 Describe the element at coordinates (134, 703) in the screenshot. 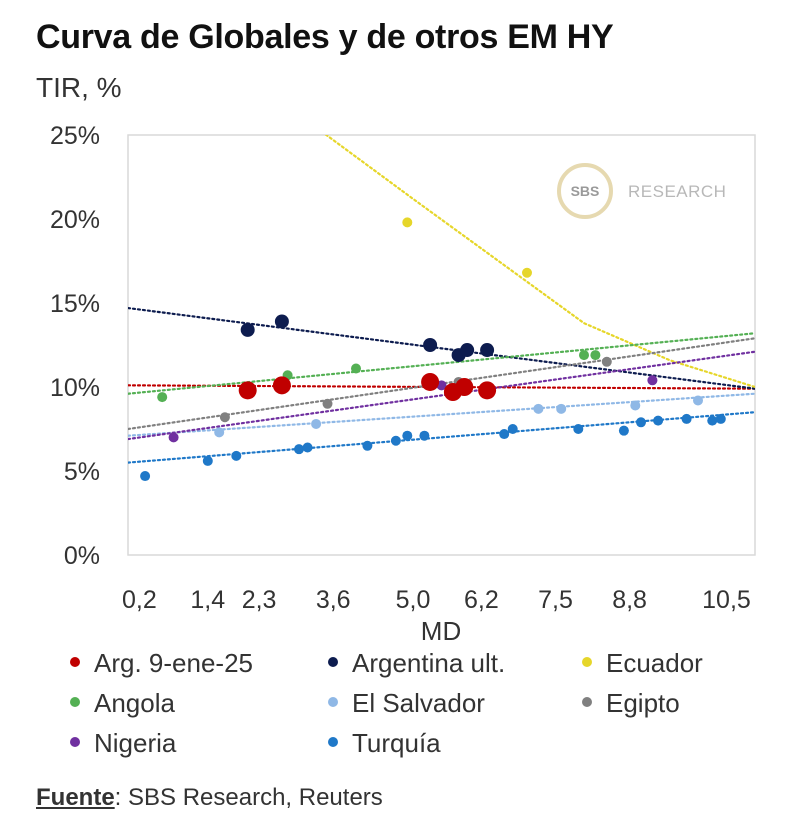

I see `legend-label: Angola` at that location.